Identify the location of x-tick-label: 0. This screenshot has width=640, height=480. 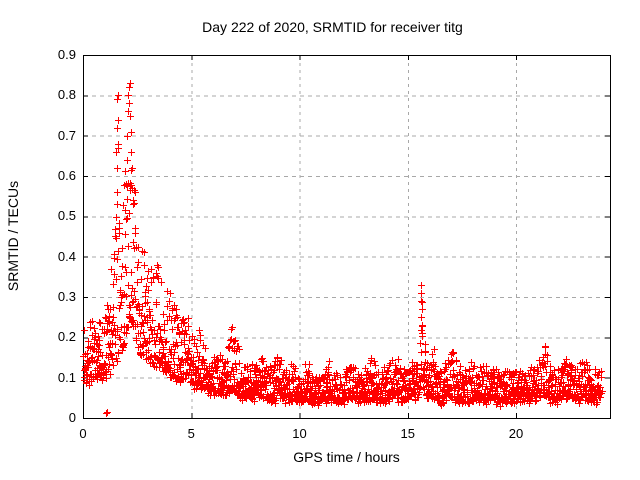
(83, 433).